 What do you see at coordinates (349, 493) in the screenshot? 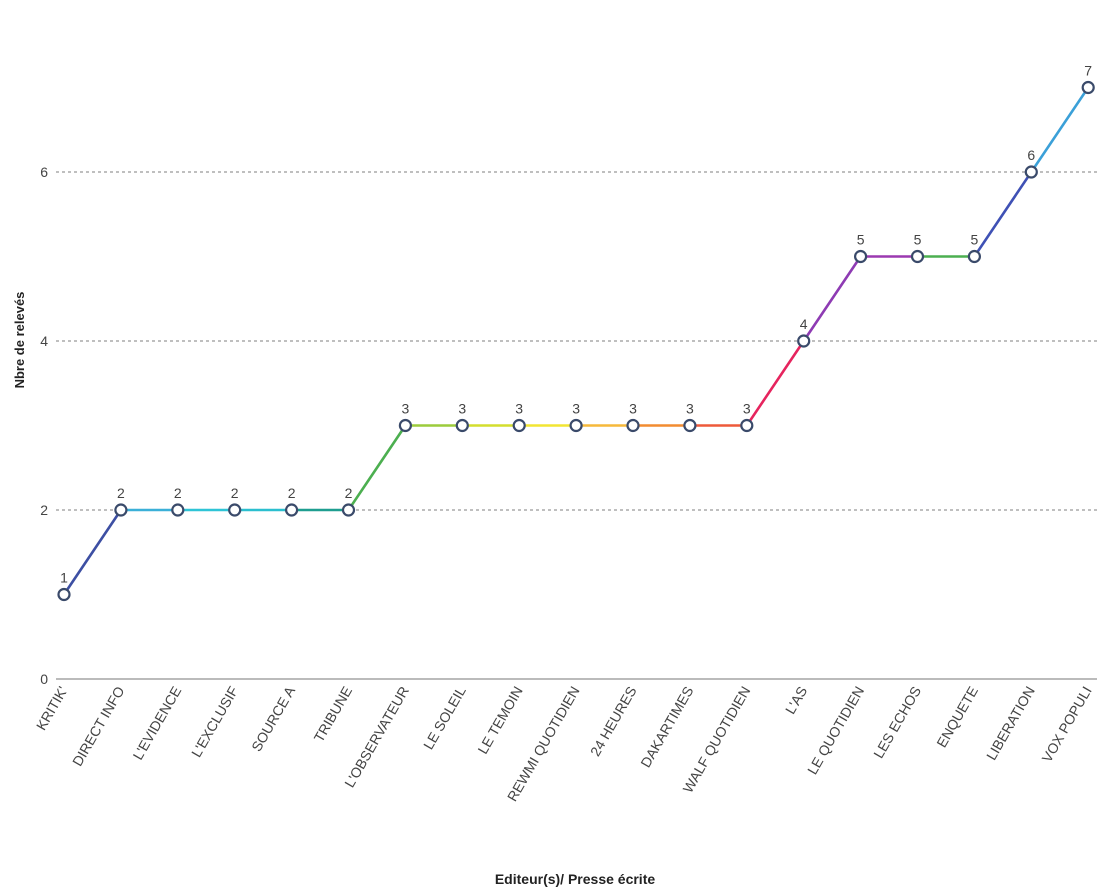
I see `data-label-6: 2` at bounding box center [349, 493].